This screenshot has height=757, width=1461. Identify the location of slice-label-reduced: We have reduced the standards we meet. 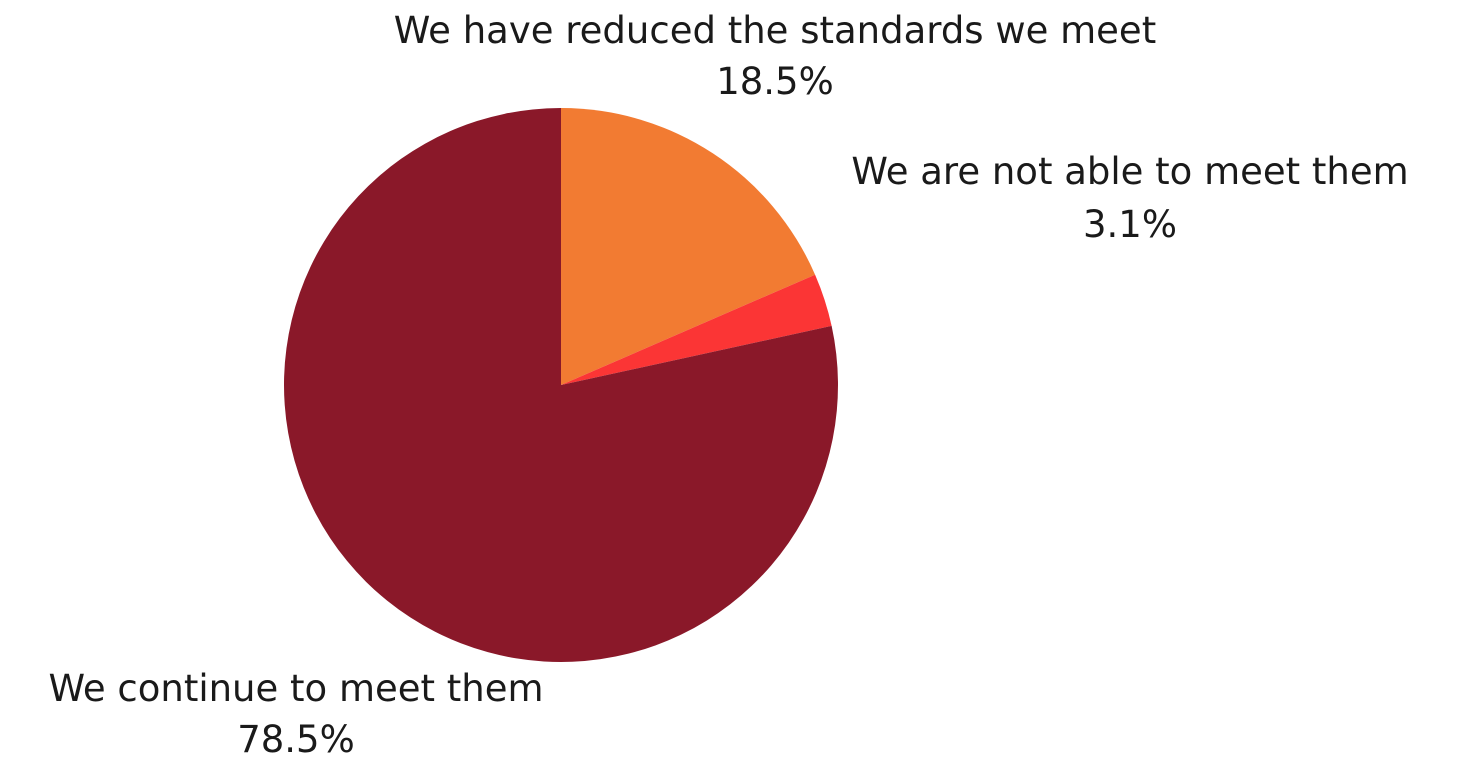
(775, 30).